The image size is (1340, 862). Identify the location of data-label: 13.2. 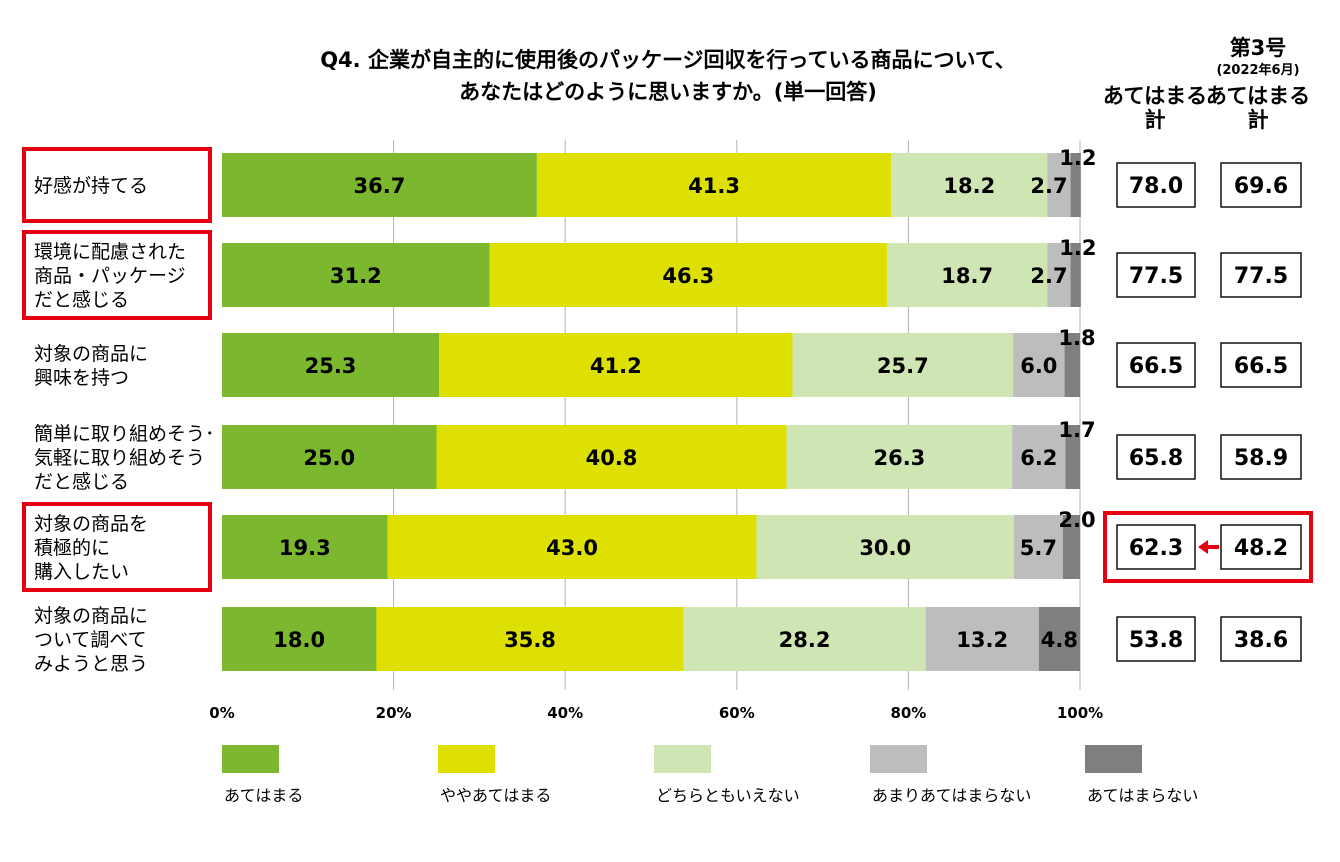
(982, 640).